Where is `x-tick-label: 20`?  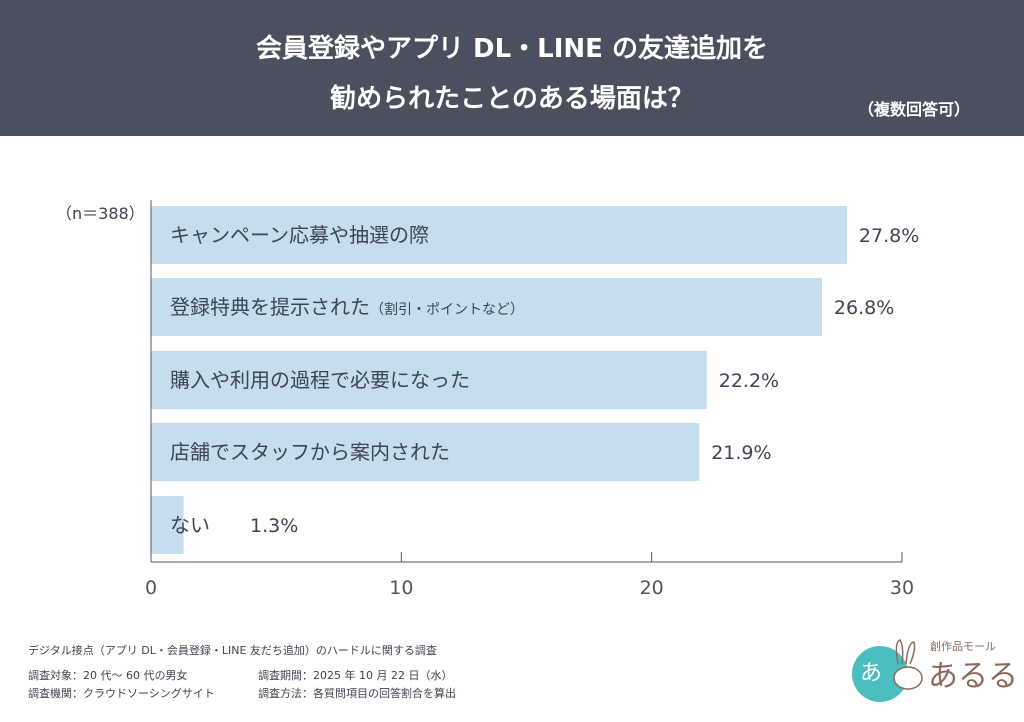 x-tick-label: 20 is located at coordinates (652, 588).